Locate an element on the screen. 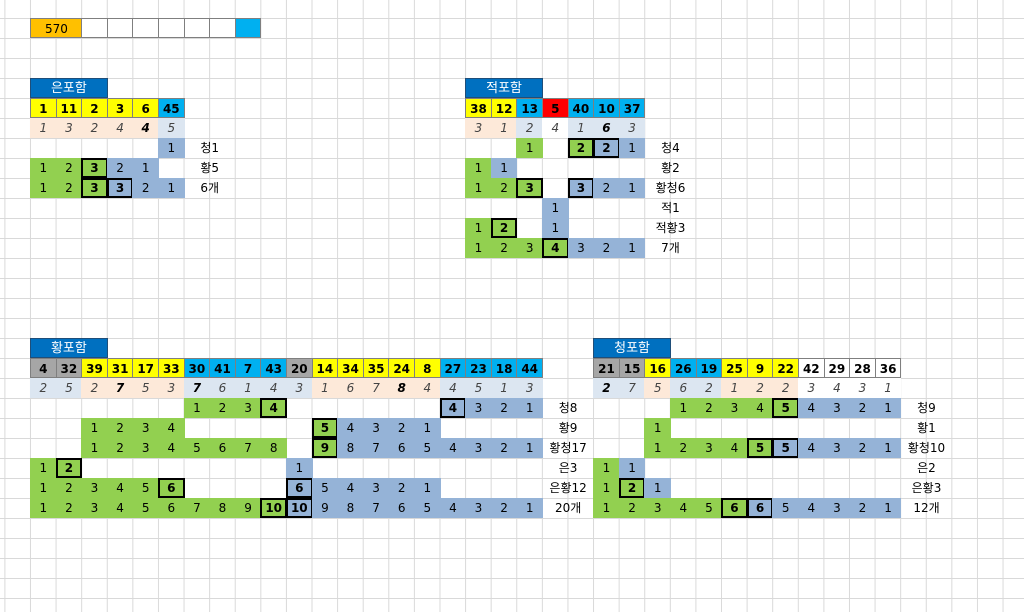 The height and width of the screenshot is (612, 1024). header-number: 34 is located at coordinates (350, 368).